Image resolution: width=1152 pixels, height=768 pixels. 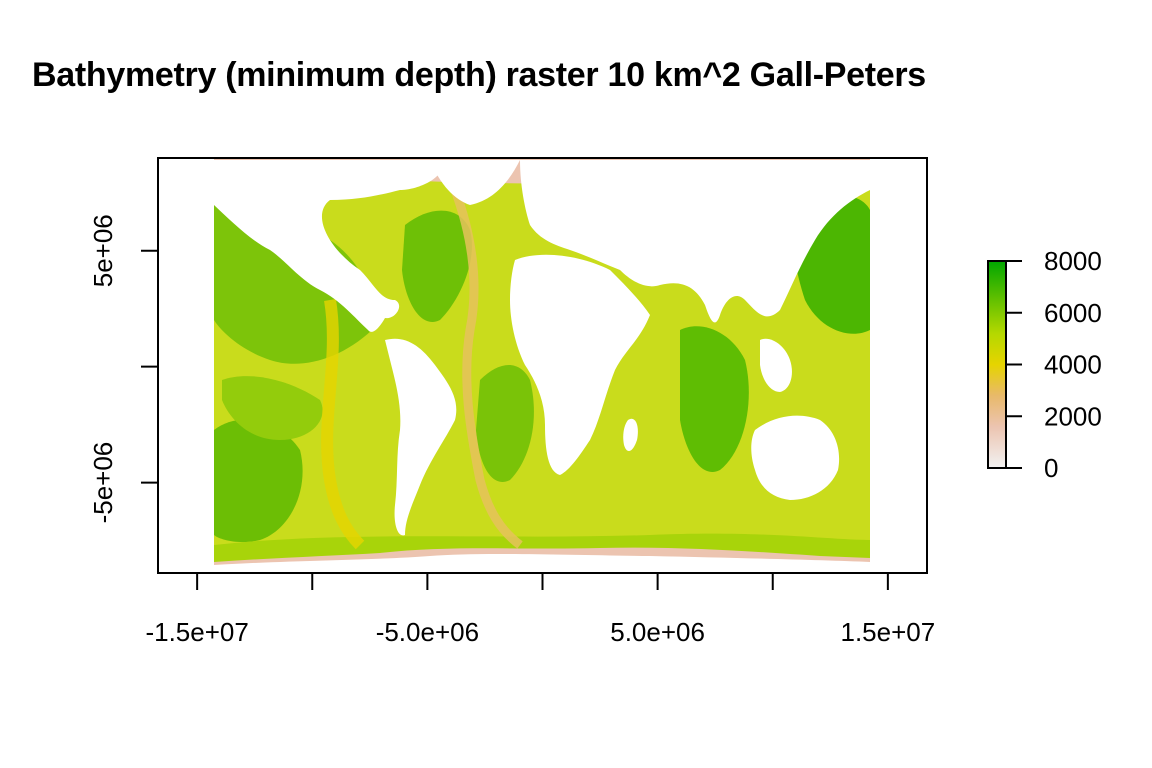 What do you see at coordinates (1073, 261) in the screenshot?
I see `legend-tick-label: 8000` at bounding box center [1073, 261].